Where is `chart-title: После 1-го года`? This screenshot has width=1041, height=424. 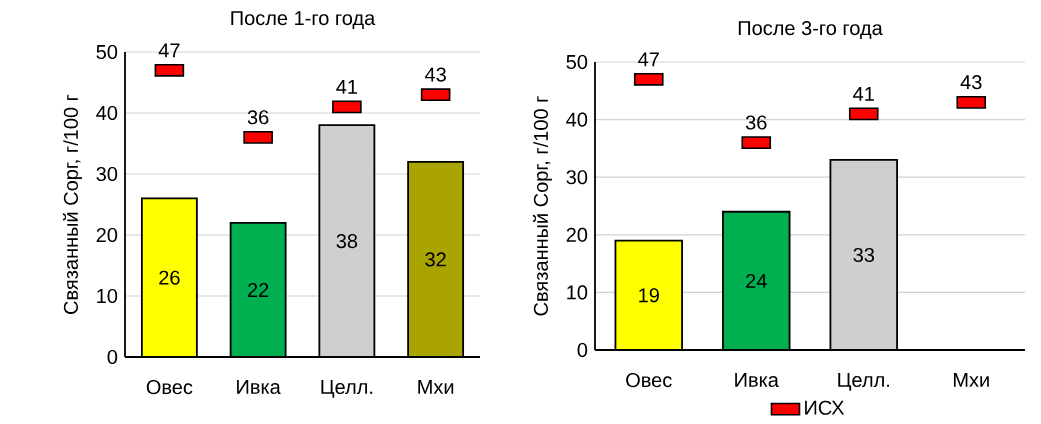
chart-title: После 1-го года is located at coordinates (303, 20).